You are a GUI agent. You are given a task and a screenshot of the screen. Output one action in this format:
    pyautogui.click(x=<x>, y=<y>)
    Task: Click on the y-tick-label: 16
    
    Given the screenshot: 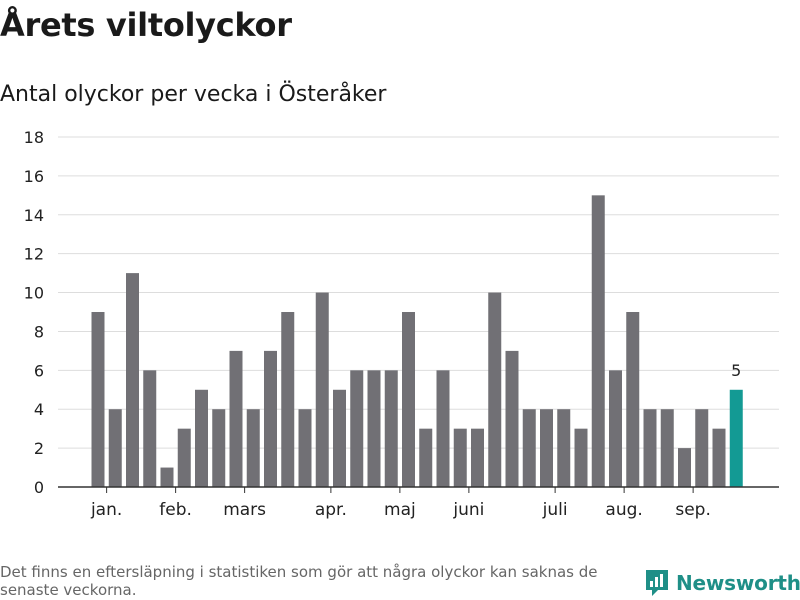 What is the action you would take?
    pyautogui.click(x=34, y=176)
    